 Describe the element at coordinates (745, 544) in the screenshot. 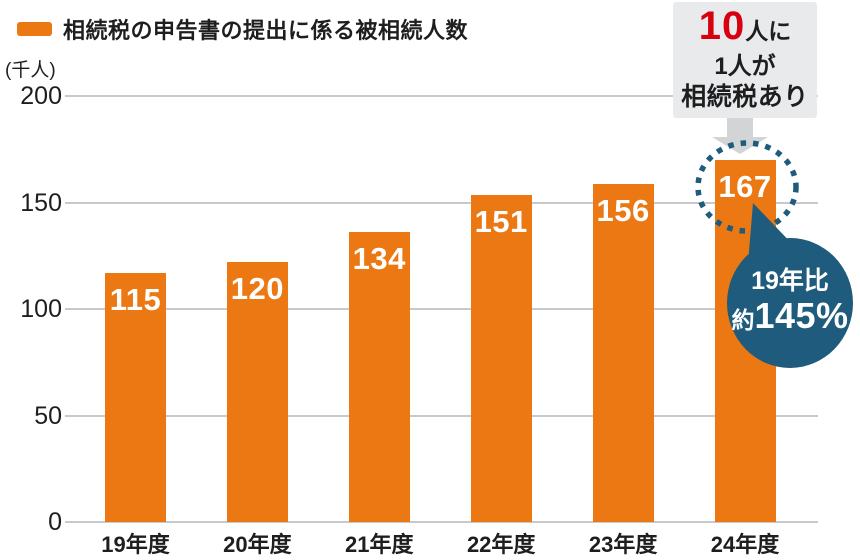

I see `x-tick-label: 24年度` at that location.